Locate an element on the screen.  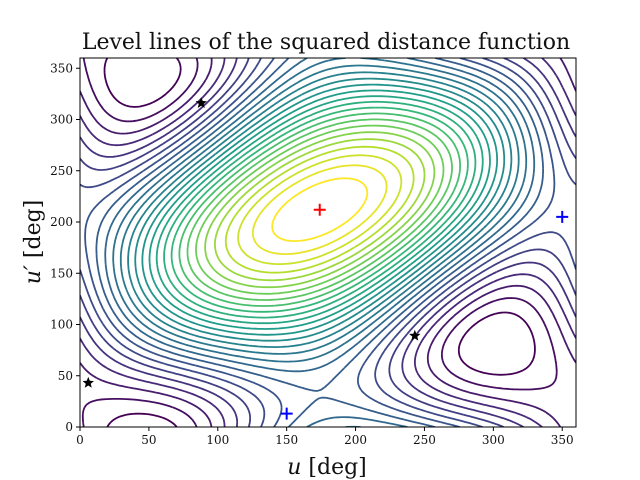
red-plus-marker is located at coordinates (319, 209).